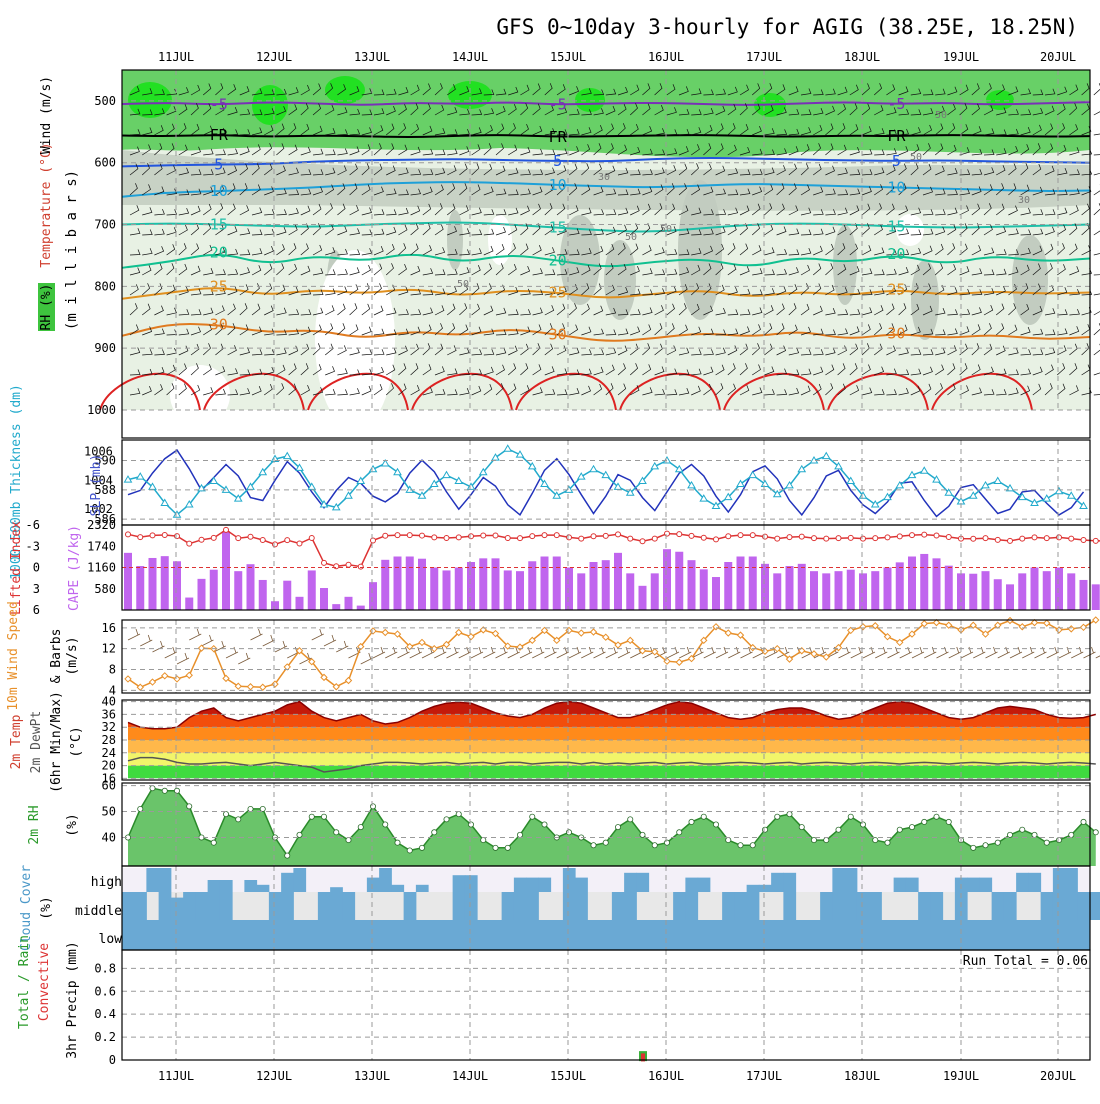 This screenshot has height=1104, width=1100. Describe the element at coordinates (109, 837) in the screenshot. I see `y-tick-rh-0: 40` at that location.